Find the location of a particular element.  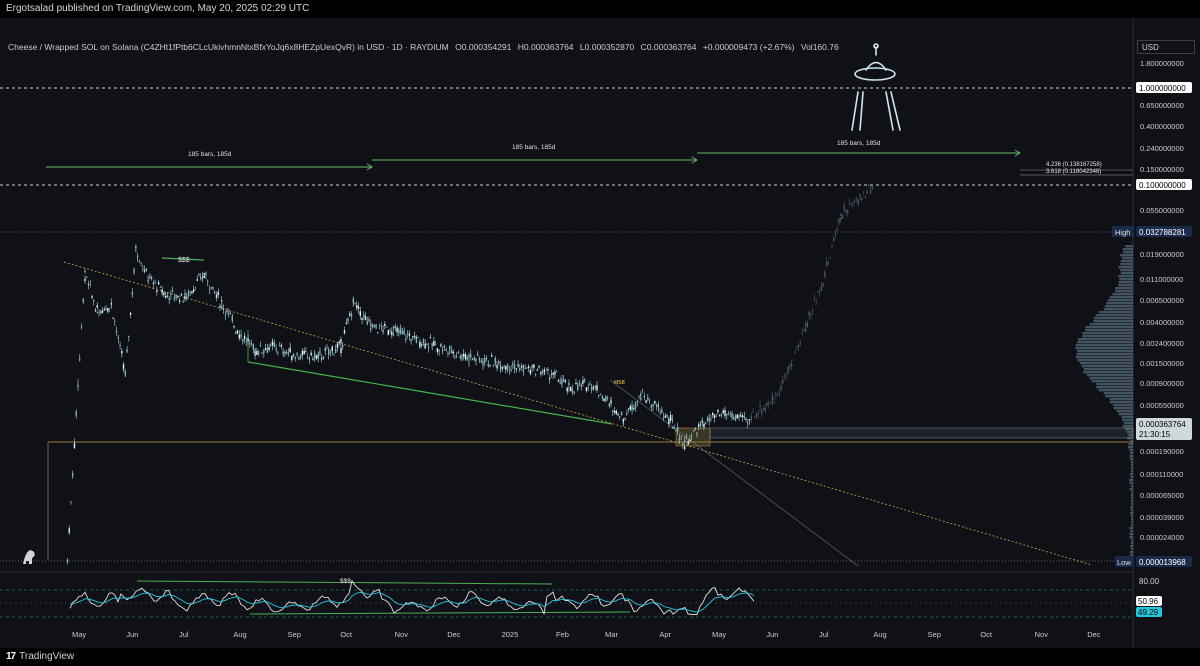

y-tick-label: 0.000550000 is located at coordinates (1162, 405).